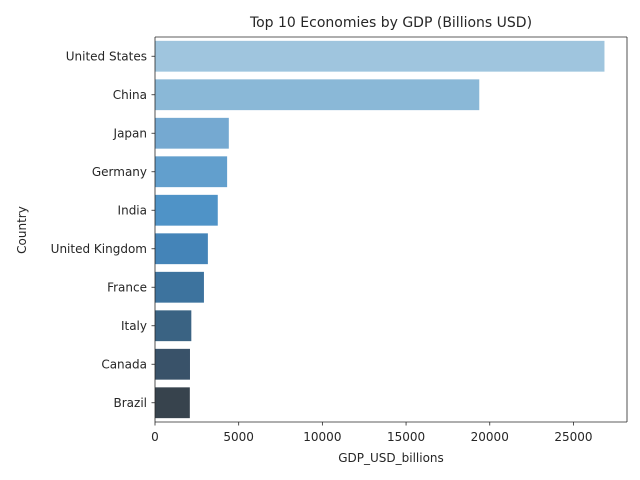 This screenshot has height=480, width=640. Describe the element at coordinates (181, 249) in the screenshot. I see `bar-united-kingdom` at that location.